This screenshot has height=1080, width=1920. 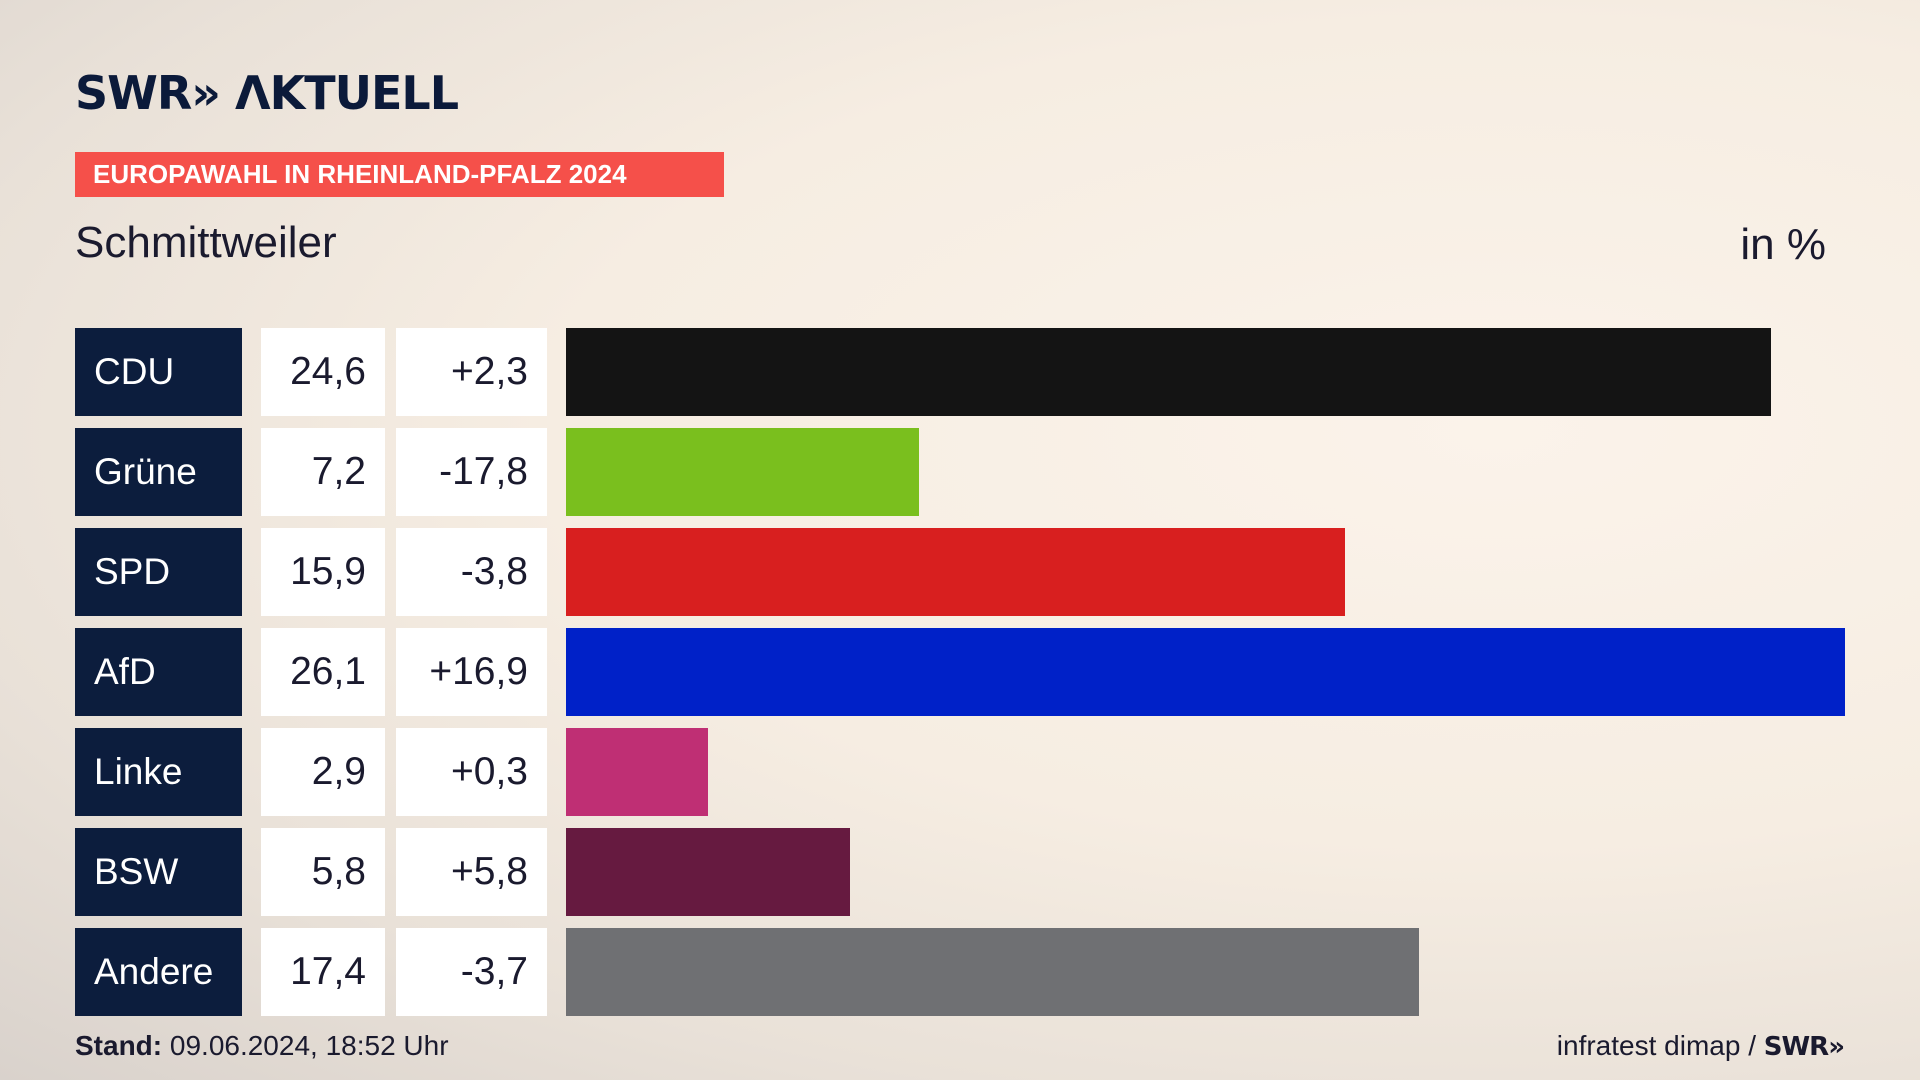 What do you see at coordinates (960, 772) in the screenshot?
I see `result-row: Linke 2,9 +0,3` at bounding box center [960, 772].